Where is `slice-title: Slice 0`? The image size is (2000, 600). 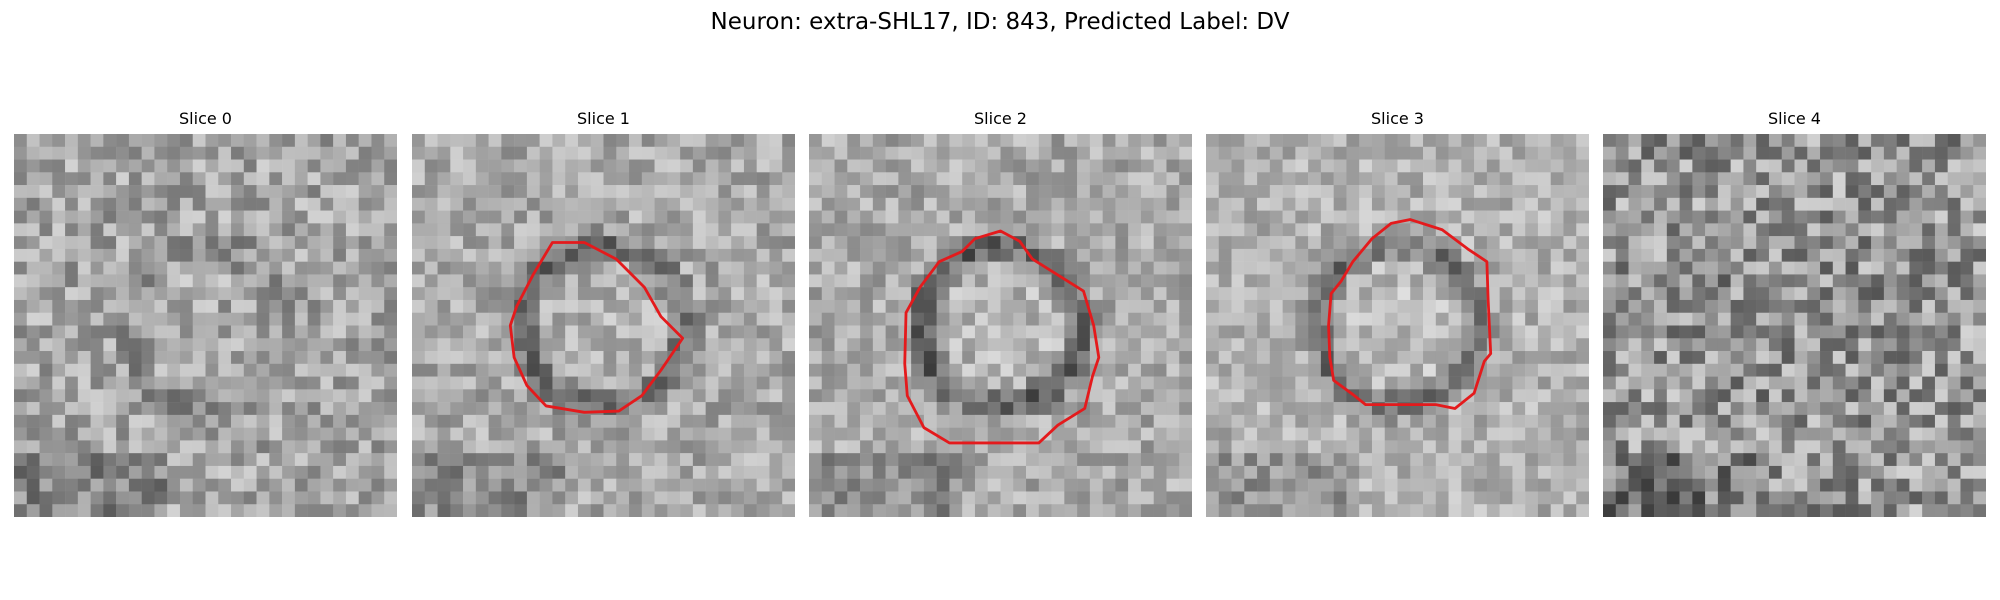 slice-title: Slice 0 is located at coordinates (205, 118).